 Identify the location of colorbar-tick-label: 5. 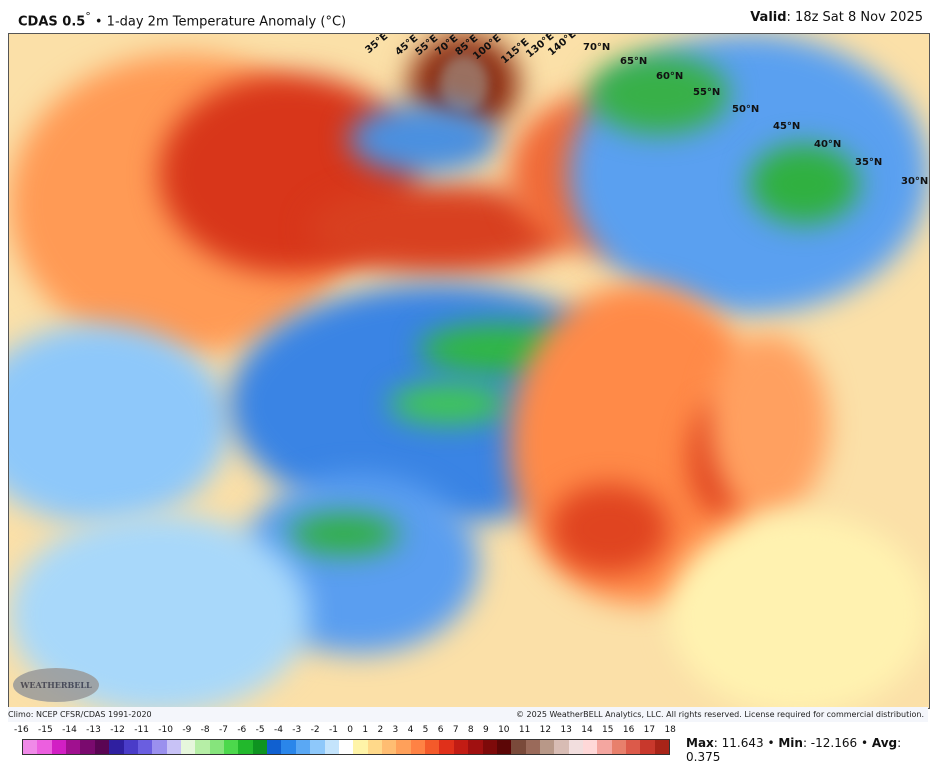
(425, 730).